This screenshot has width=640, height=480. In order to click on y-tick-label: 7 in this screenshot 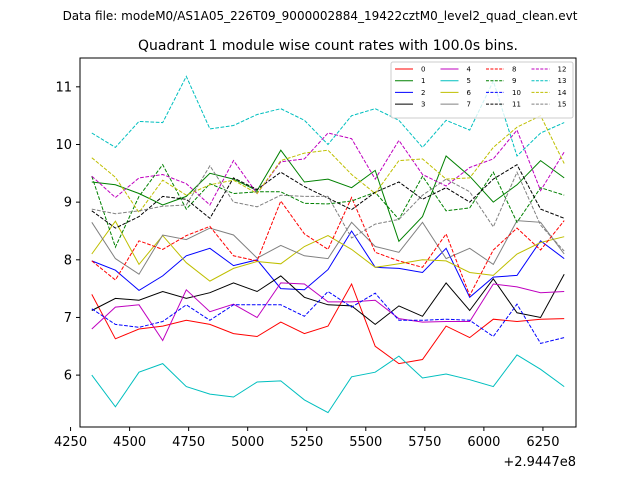, I will do `click(68, 318)`.